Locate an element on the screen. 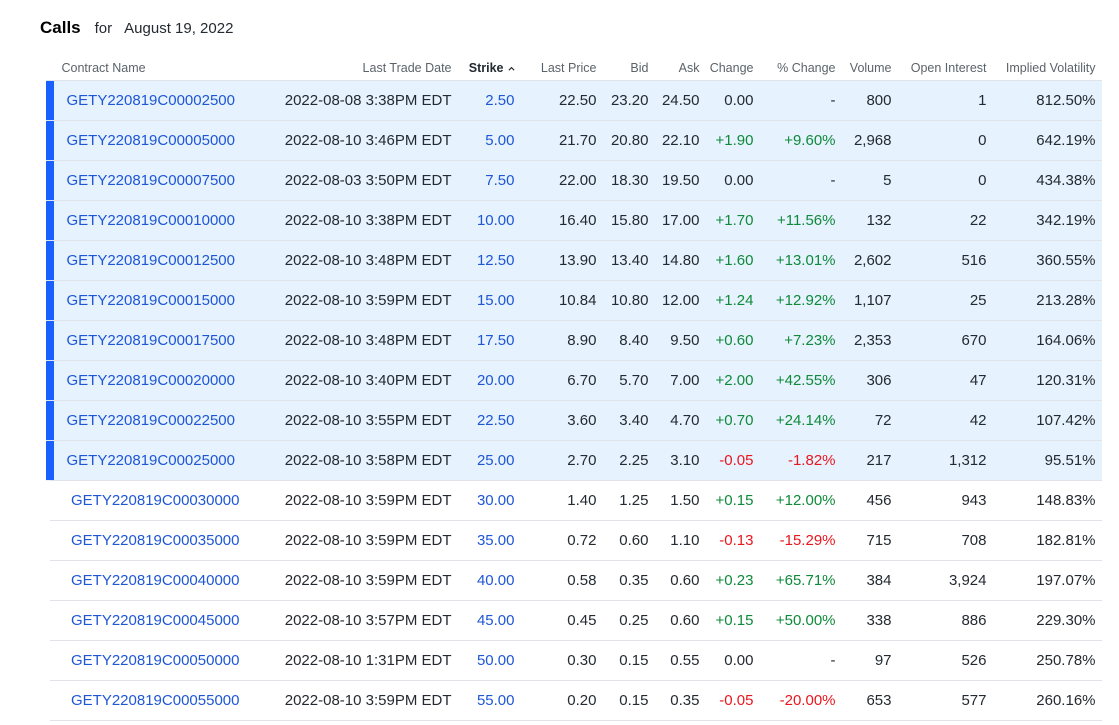  contract-name-link: GETY220819C00005000 is located at coordinates (150, 140).